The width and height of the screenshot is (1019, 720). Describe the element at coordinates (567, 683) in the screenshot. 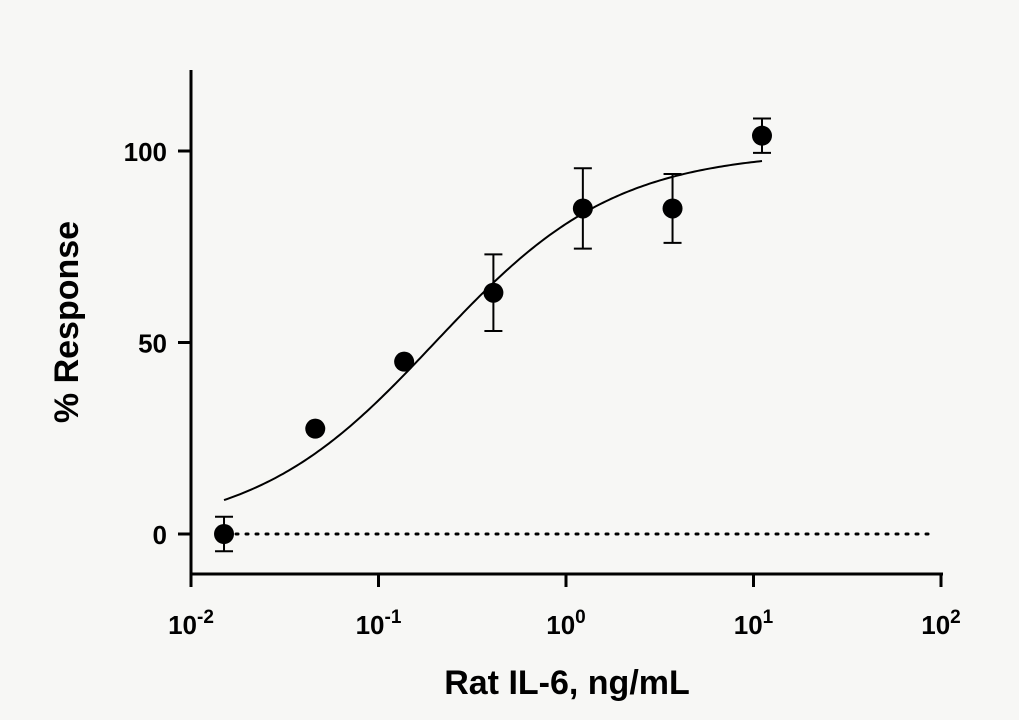

I see `x-axis-title: Rat IL-6, ng/mL` at that location.